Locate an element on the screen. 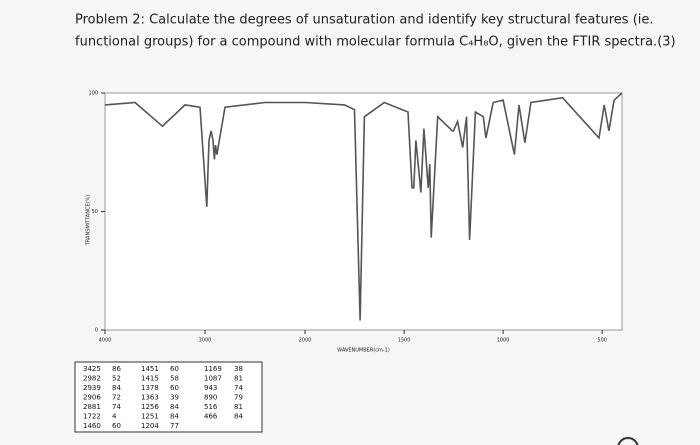  y-tick-label: 100 is located at coordinates (93, 94).